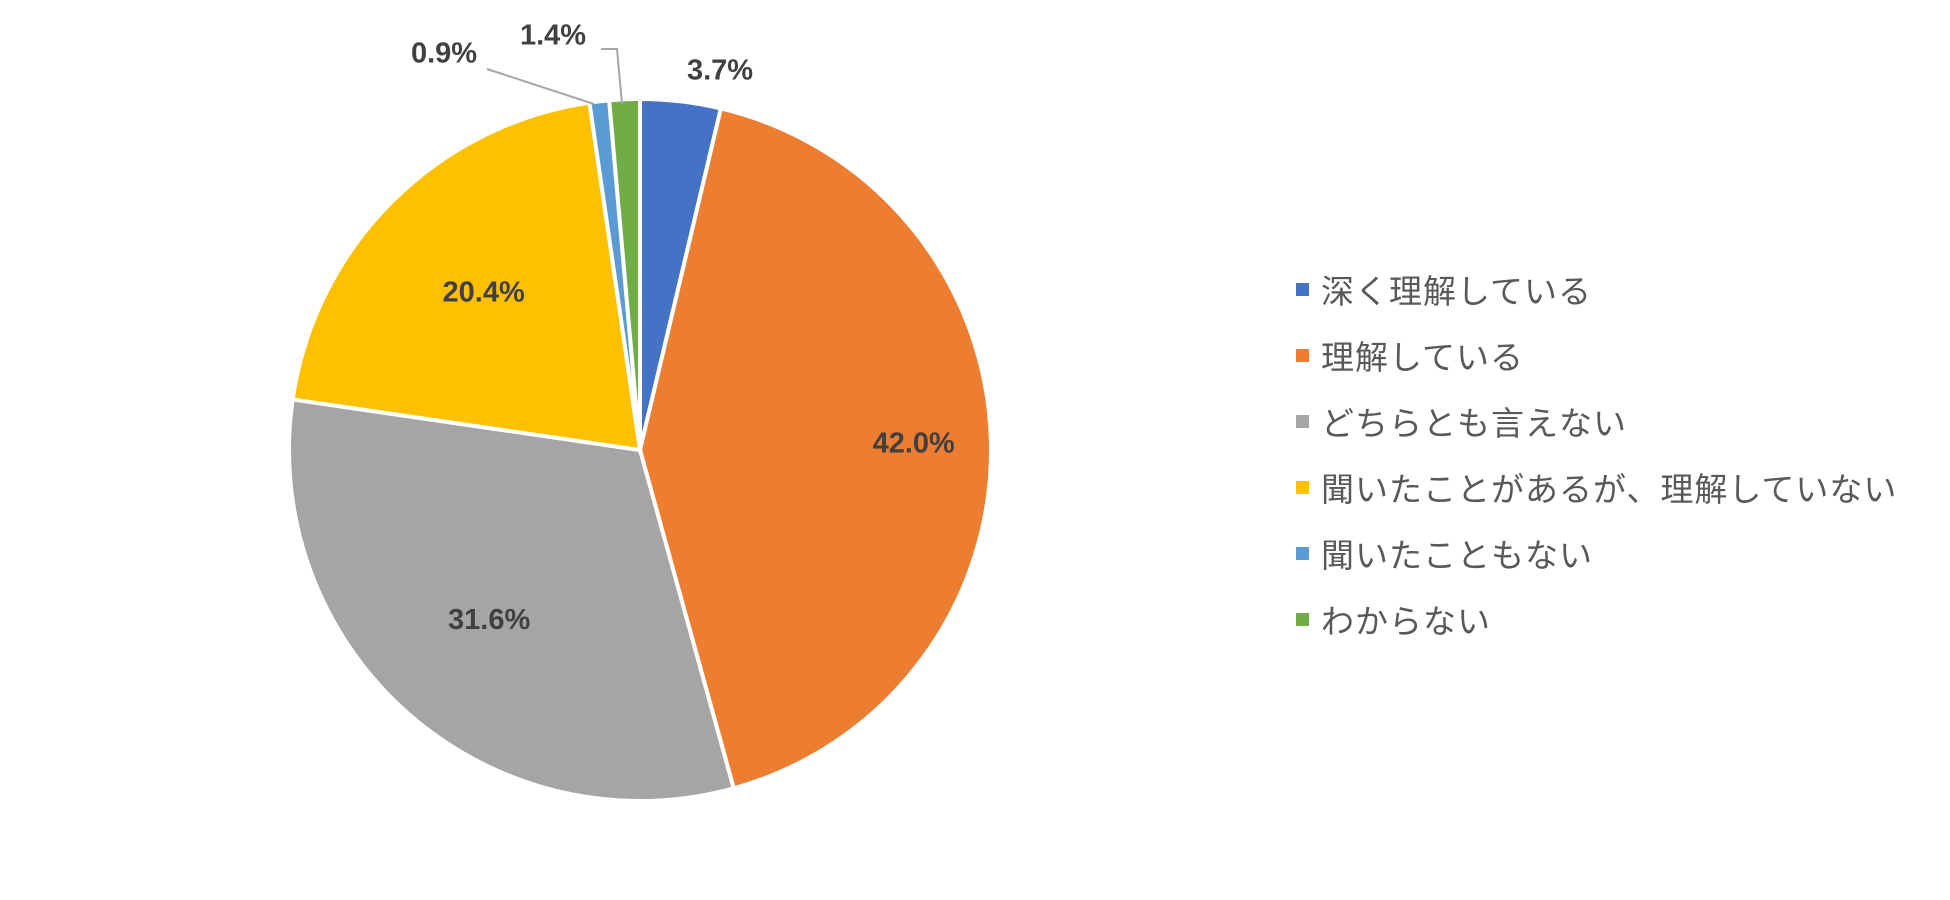 Image resolution: width=1950 pixels, height=900 pixels. Describe the element at coordinates (1406, 621) in the screenshot. I see `legend-label: わからない` at that location.